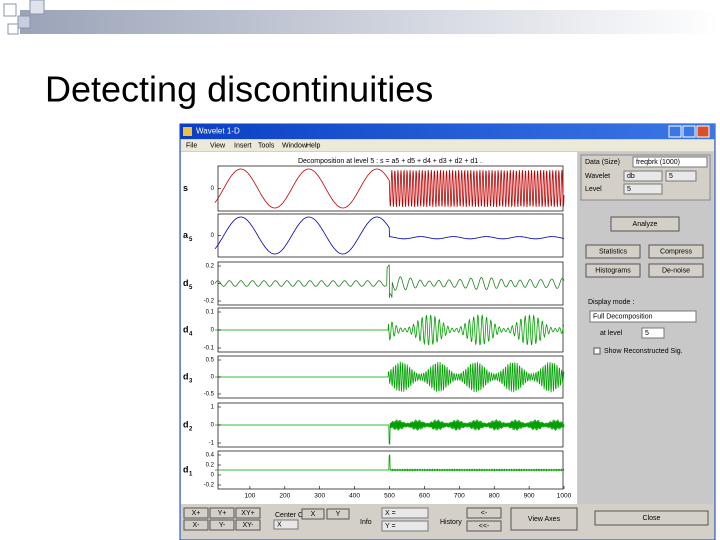  What do you see at coordinates (24, 17) in the screenshot?
I see `corner-squares` at bounding box center [24, 17].